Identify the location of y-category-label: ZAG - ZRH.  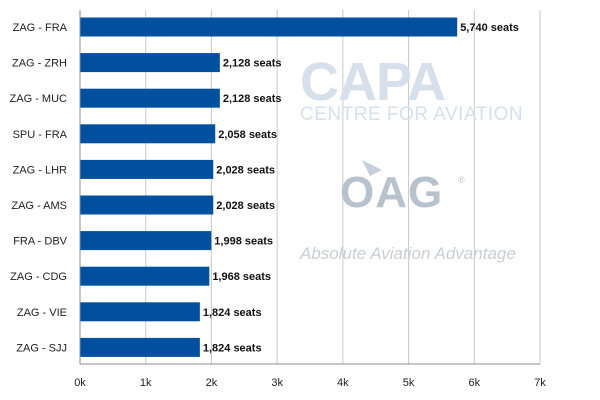
(39, 64).